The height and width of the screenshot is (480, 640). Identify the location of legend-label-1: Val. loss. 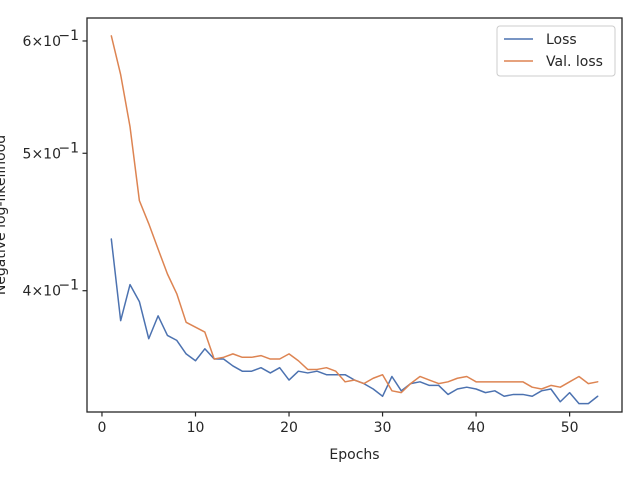
(574, 62).